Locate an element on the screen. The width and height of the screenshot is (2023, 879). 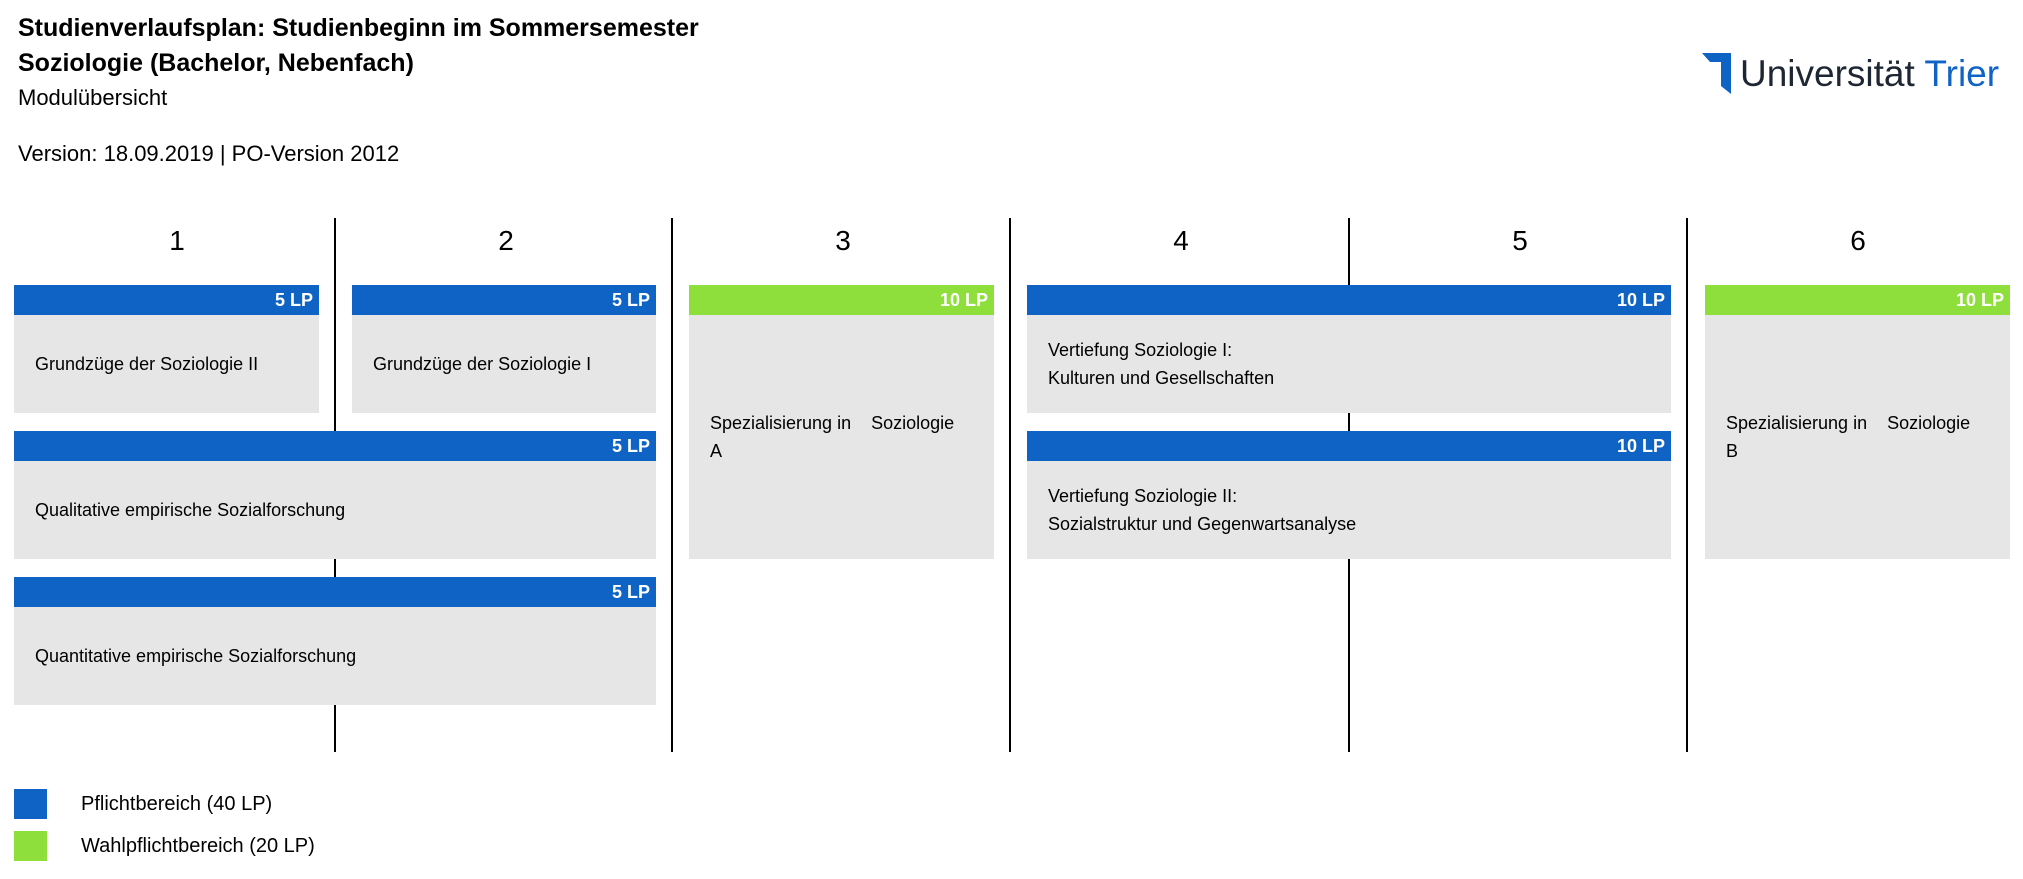
module-title: Quantitative empirische Sozialforschung is located at coordinates (338, 656).